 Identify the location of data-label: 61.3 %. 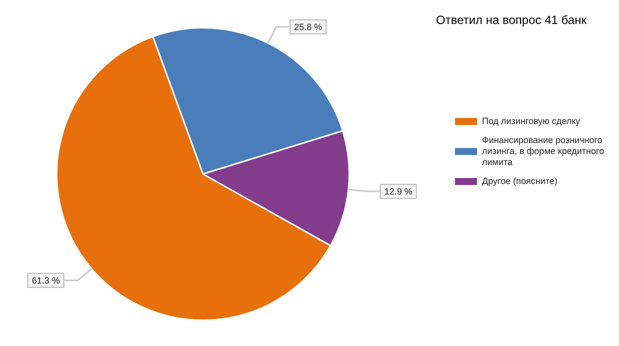
(46, 280).